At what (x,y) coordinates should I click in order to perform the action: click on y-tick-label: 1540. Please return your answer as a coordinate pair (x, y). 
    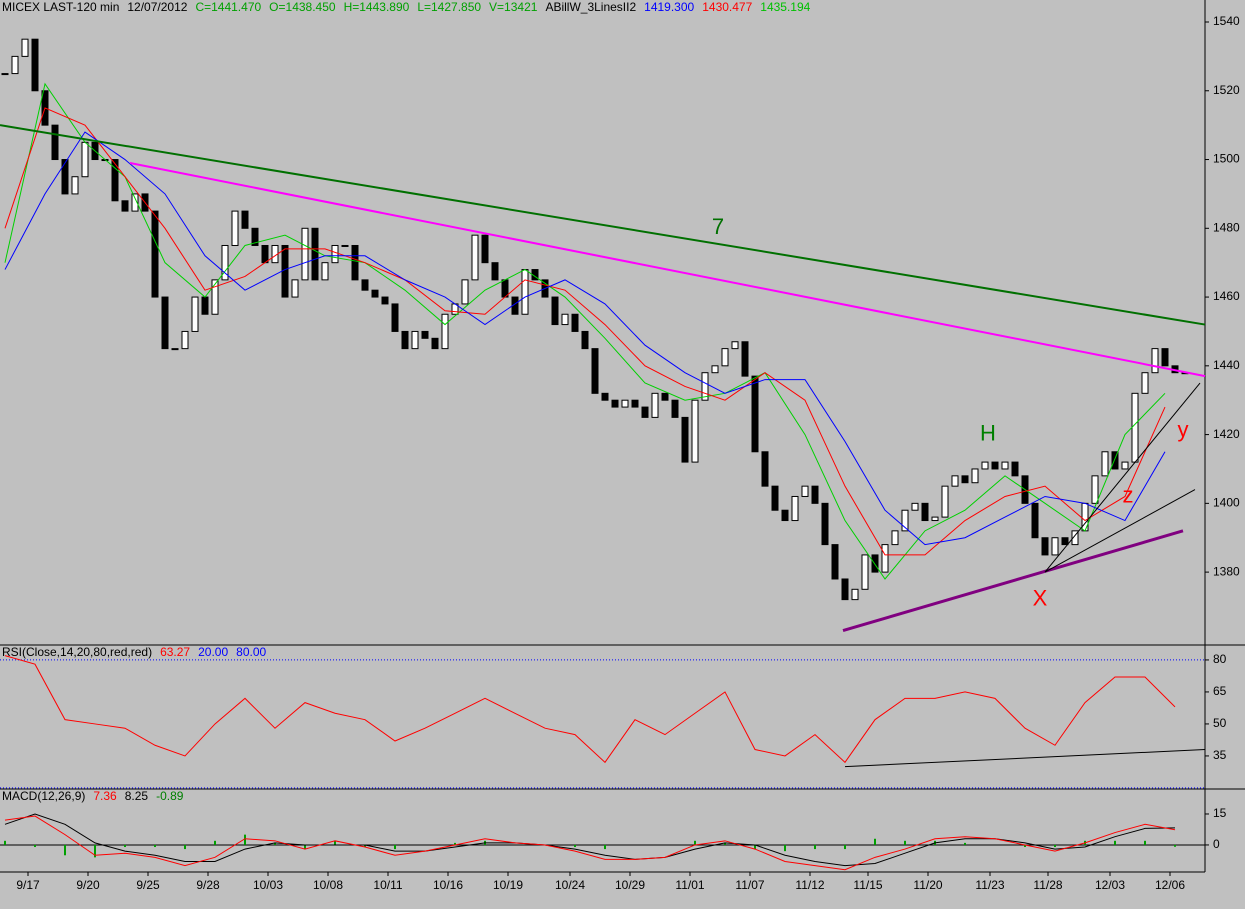
    Looking at the image, I should click on (1226, 21).